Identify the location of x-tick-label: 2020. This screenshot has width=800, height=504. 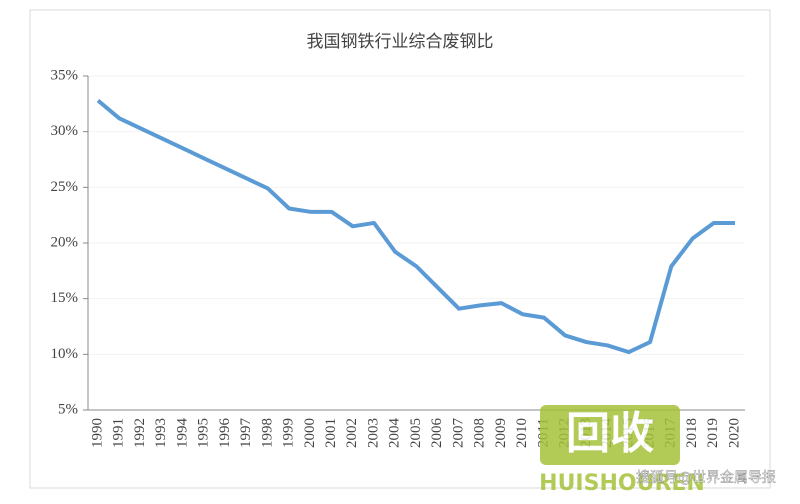
(734, 433).